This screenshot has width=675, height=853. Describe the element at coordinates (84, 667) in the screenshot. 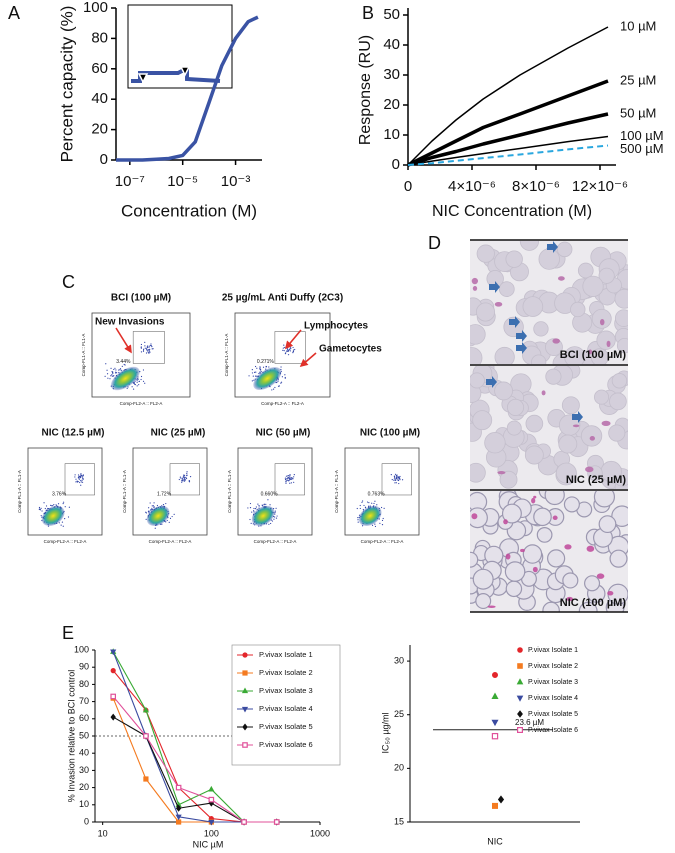

I see `y-tick-label: 90` at that location.